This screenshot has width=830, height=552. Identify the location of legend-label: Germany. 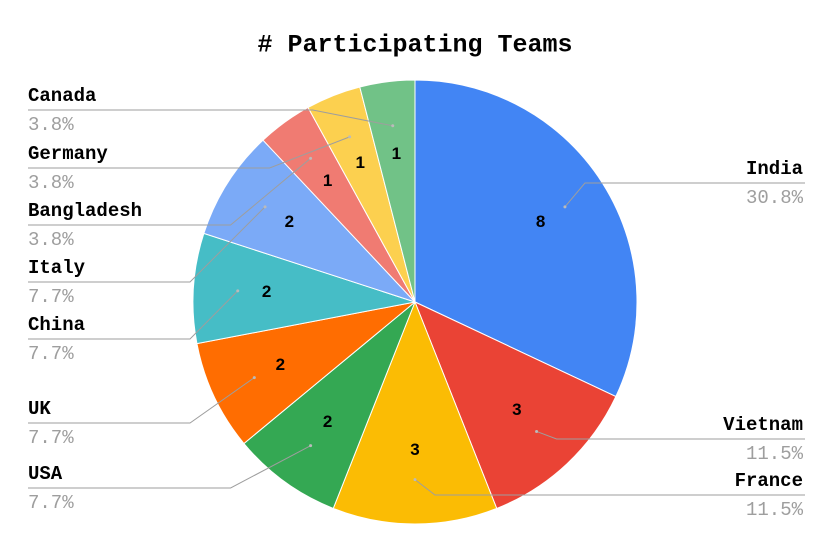
(68, 154).